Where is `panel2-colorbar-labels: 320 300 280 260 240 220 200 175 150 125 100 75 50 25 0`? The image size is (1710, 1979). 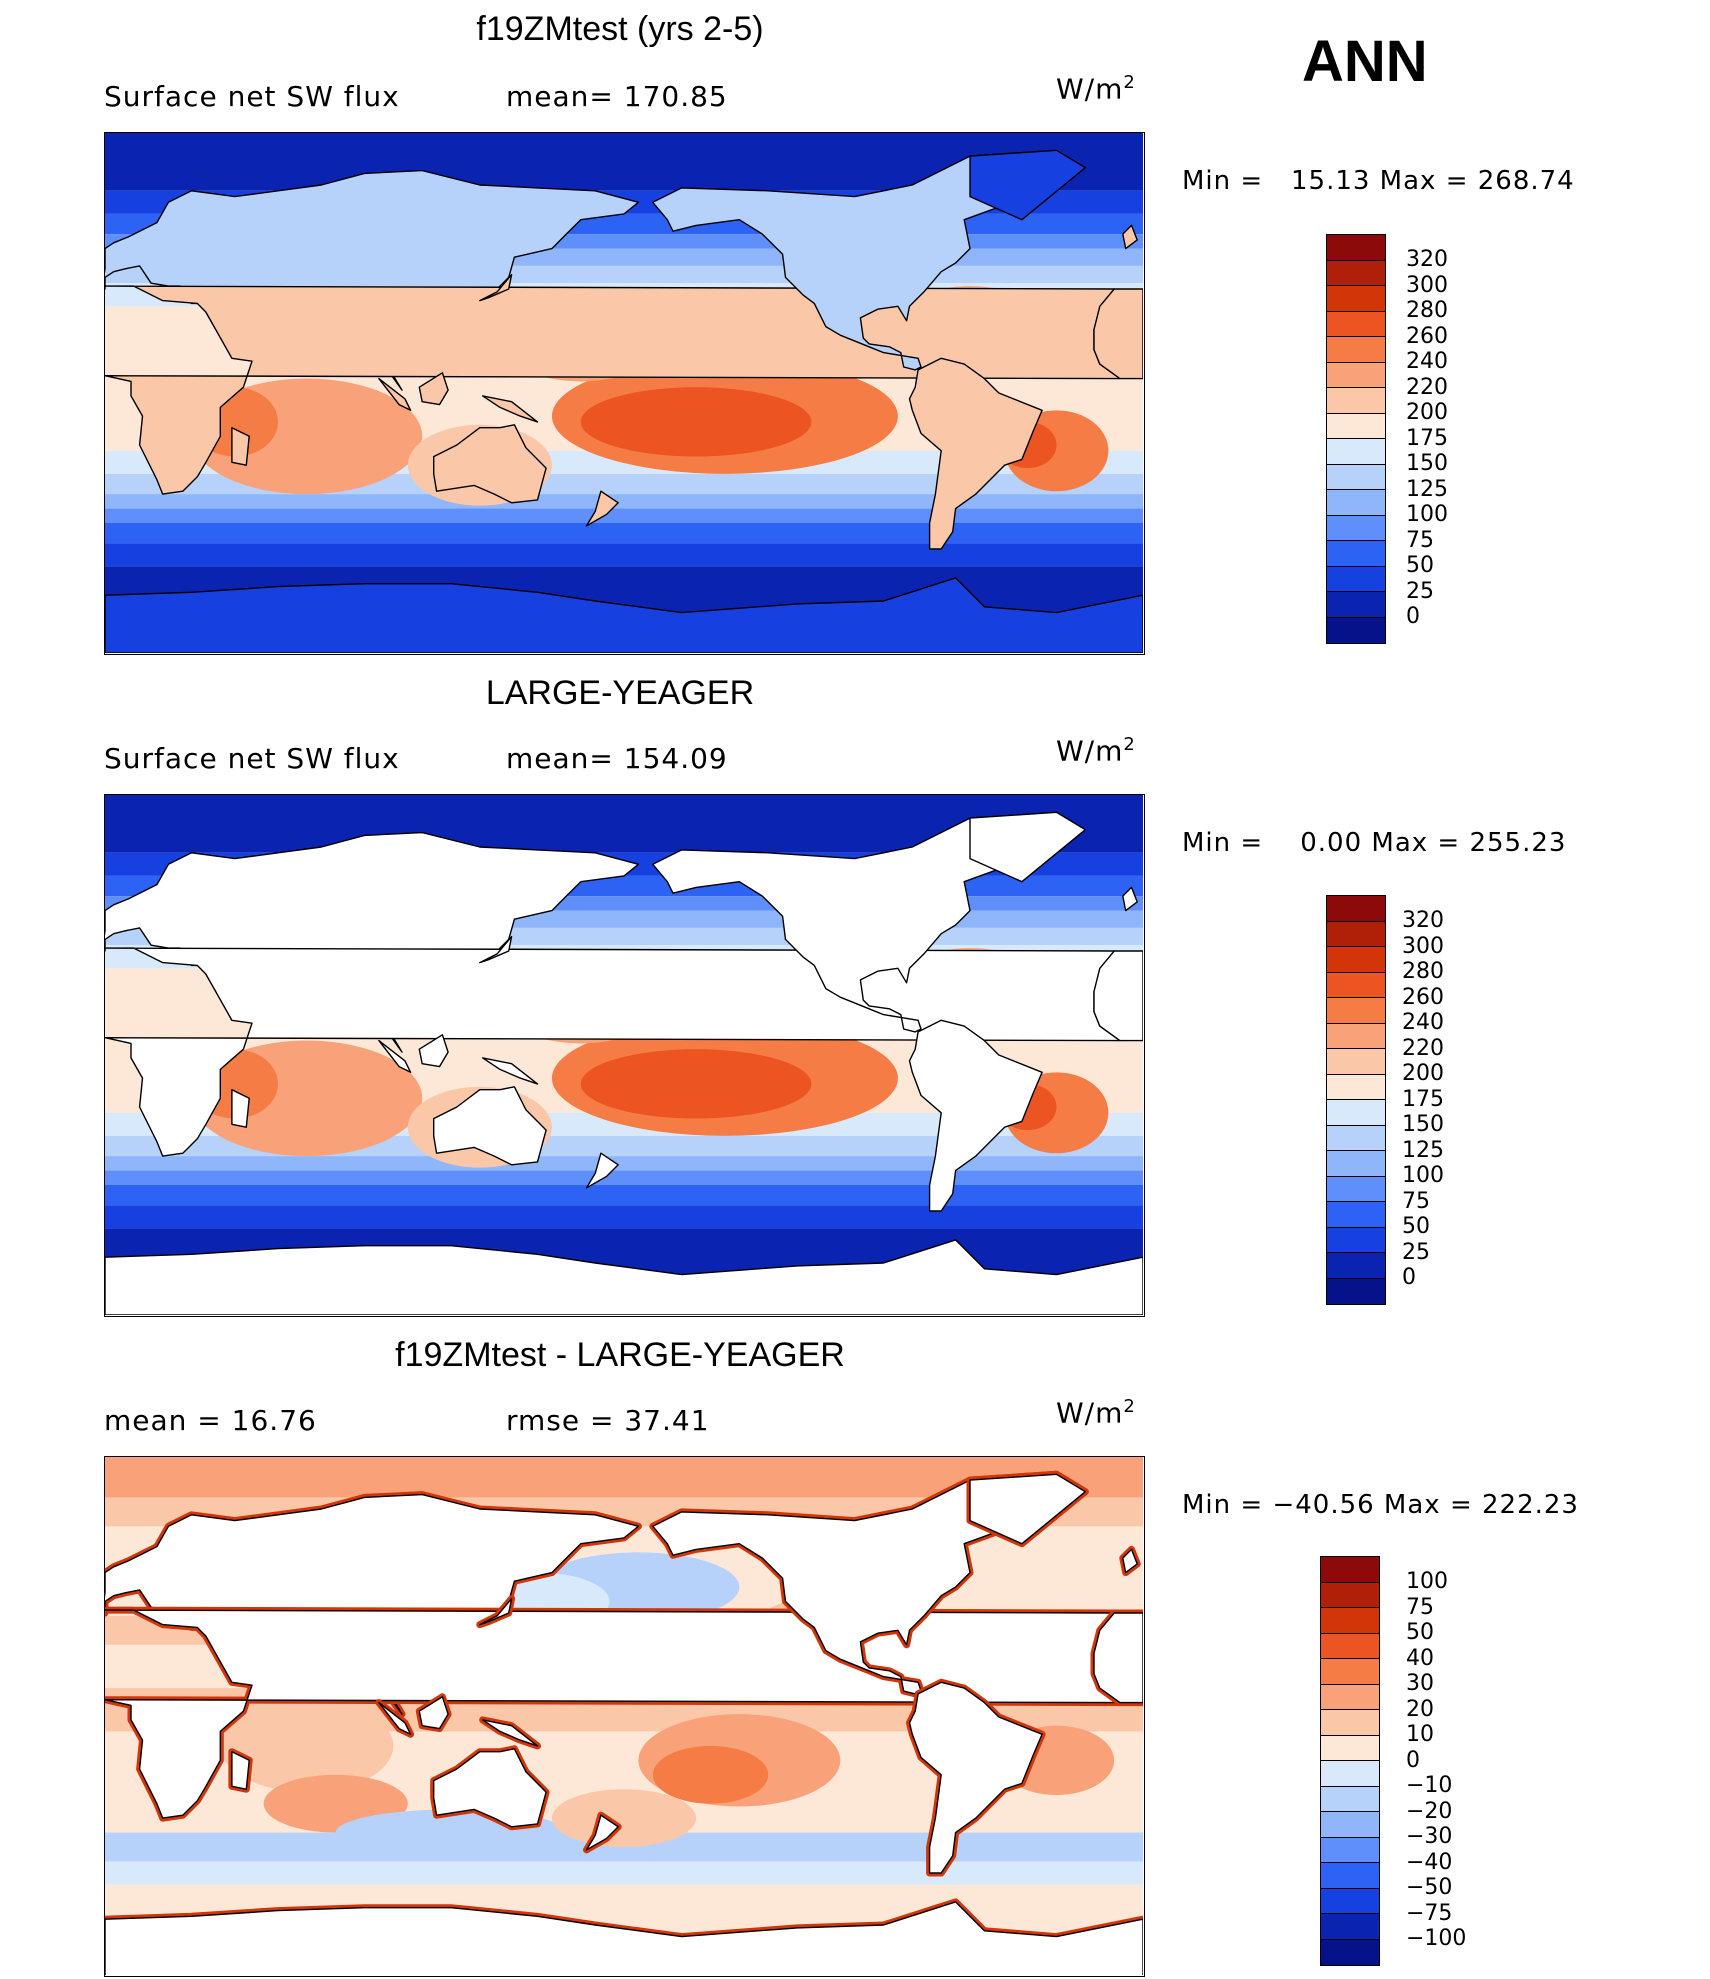 panel2-colorbar-labels: 320 300 280 260 240 220 200 175 150 125 100 75 50 25 0 is located at coordinates (1423, 1099).